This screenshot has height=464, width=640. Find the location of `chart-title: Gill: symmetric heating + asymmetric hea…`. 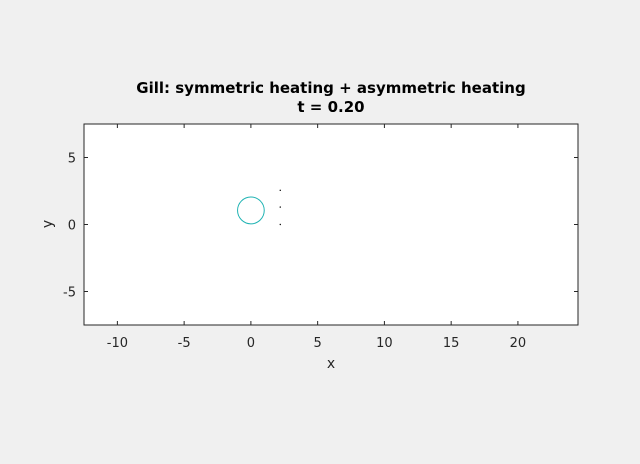

chart-title: Gill: symmetric heating + asymmetric hea… is located at coordinates (330, 88).